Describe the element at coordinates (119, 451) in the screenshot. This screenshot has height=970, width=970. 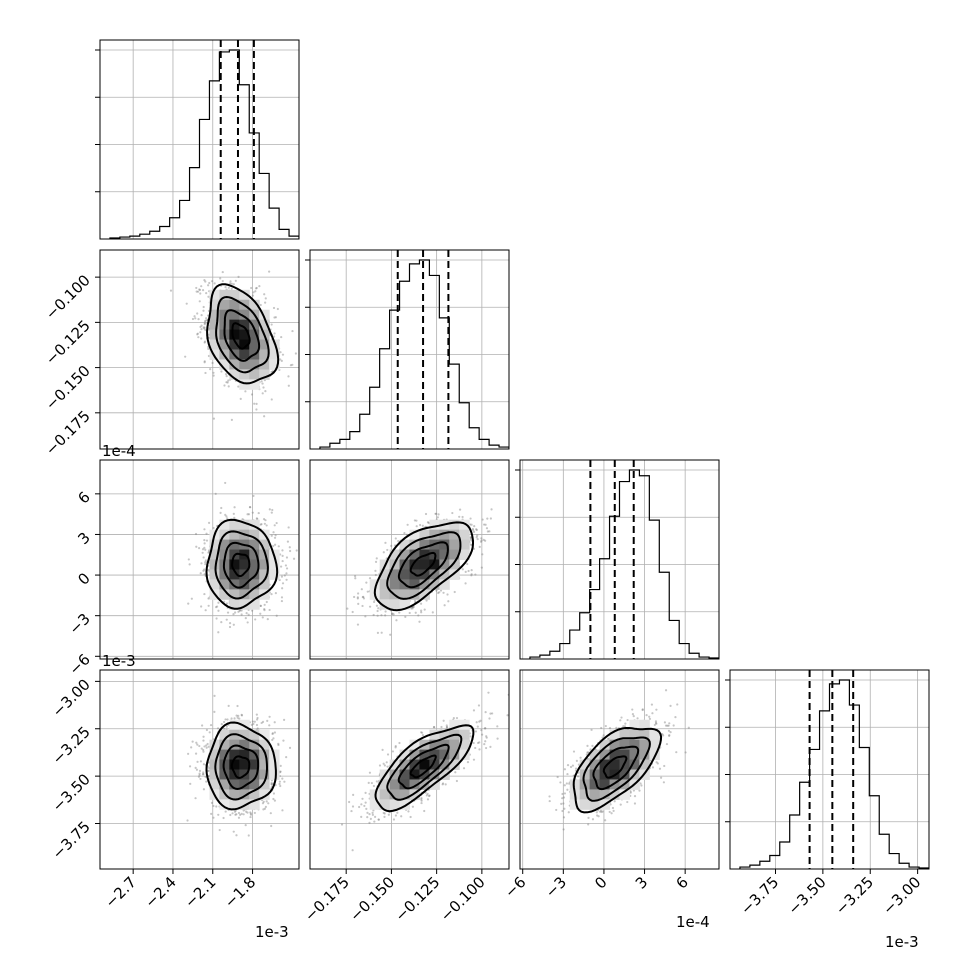
I see `y-offset-label: 1e-4` at that location.